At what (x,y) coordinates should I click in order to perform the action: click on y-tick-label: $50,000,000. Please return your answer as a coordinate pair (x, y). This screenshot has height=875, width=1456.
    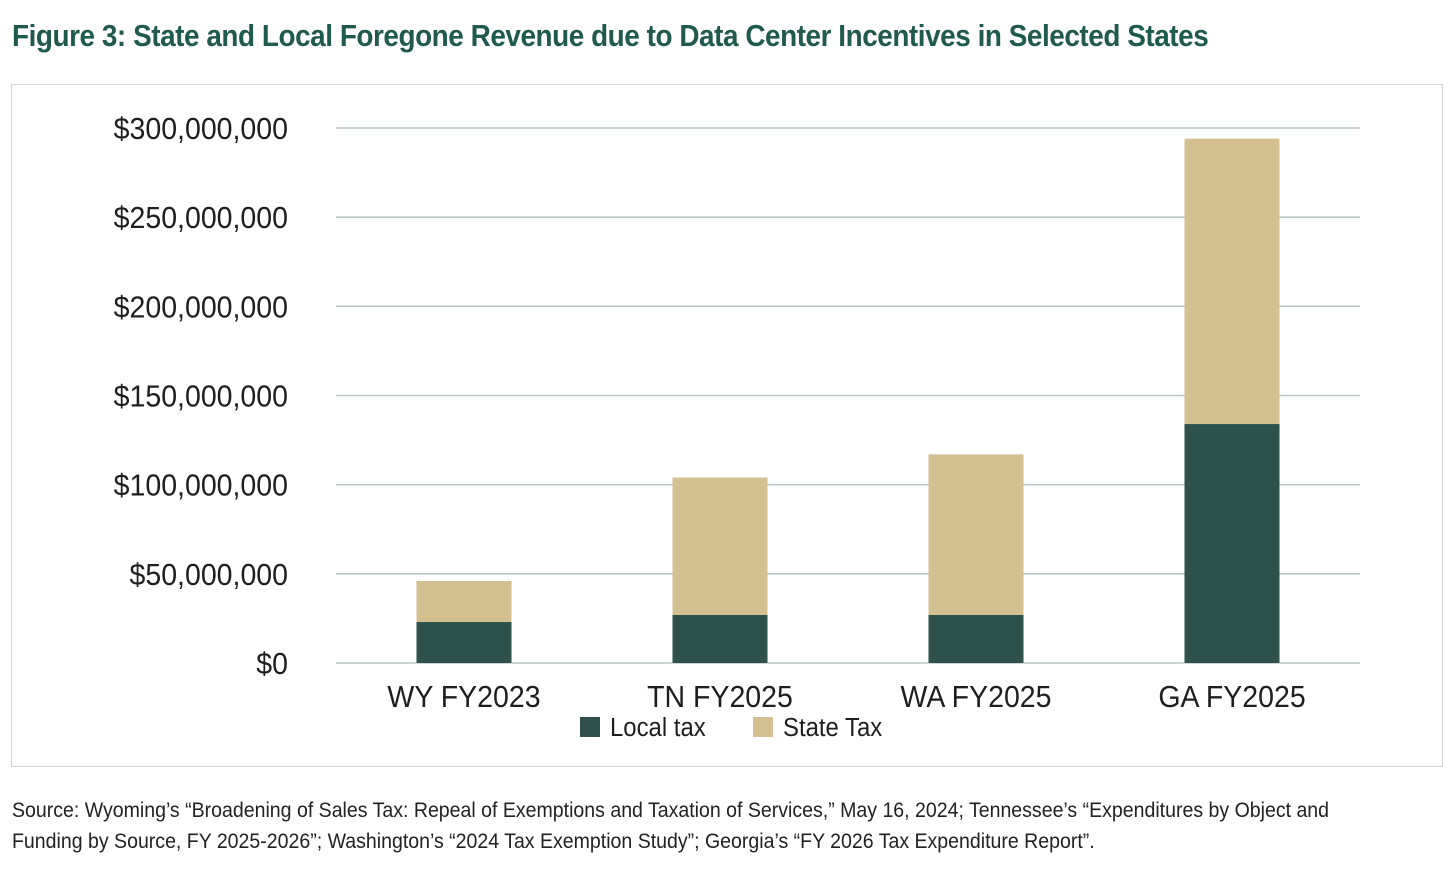
    Looking at the image, I should click on (209, 575).